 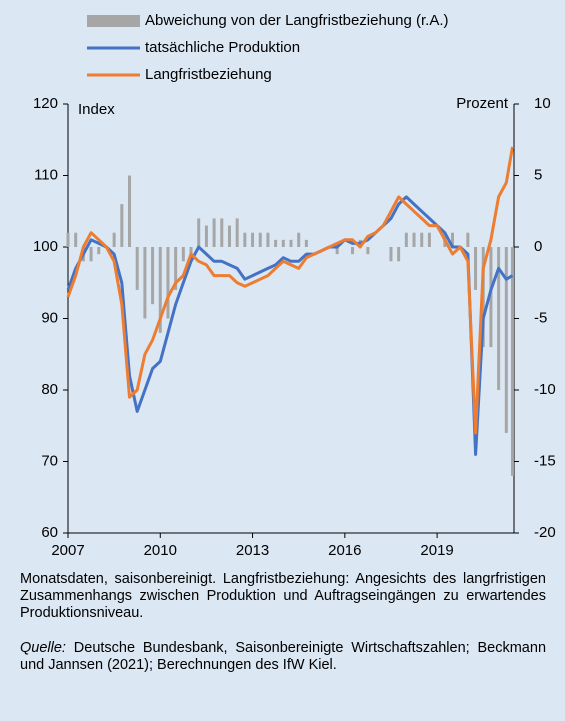 I want to click on y2-tick-label: 0, so click(x=538, y=246).